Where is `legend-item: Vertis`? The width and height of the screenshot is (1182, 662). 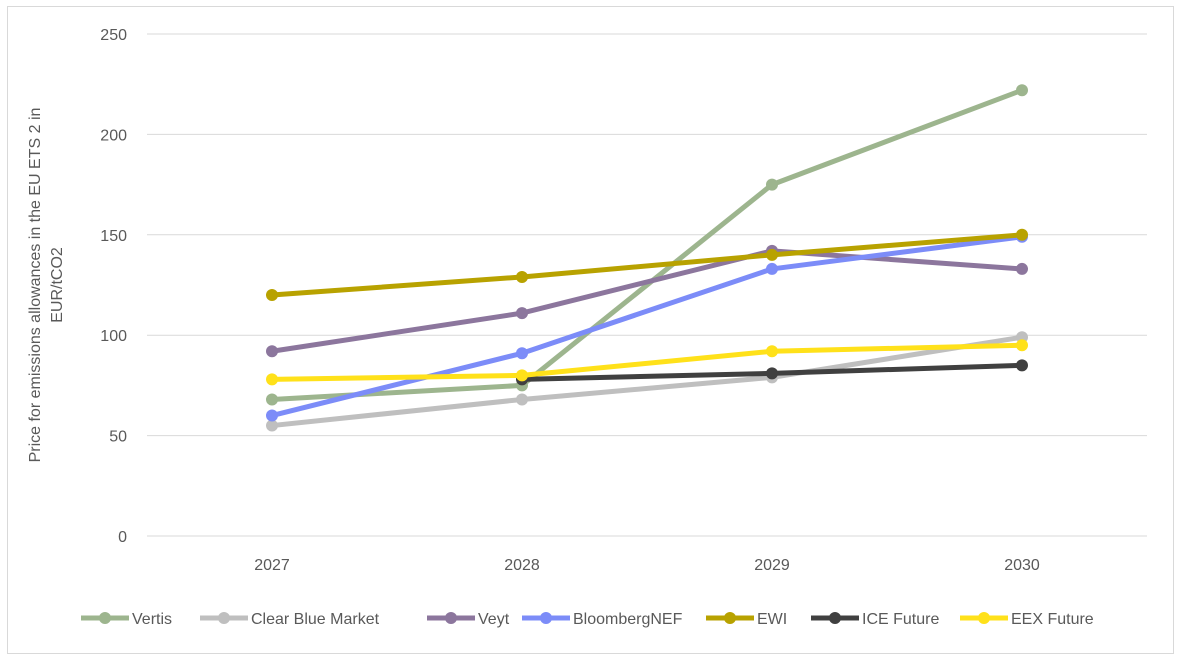
legend-item: Vertis is located at coordinates (126, 619).